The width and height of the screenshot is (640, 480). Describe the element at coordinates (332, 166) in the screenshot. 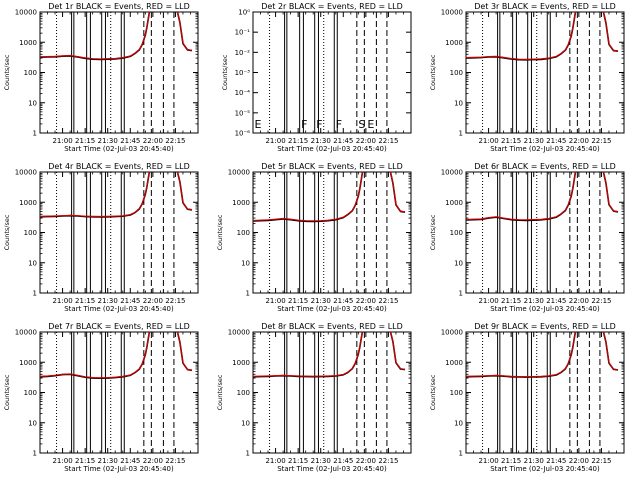

I see `panel-title: Det 5r BLACK = Events, RED = LLD` at that location.